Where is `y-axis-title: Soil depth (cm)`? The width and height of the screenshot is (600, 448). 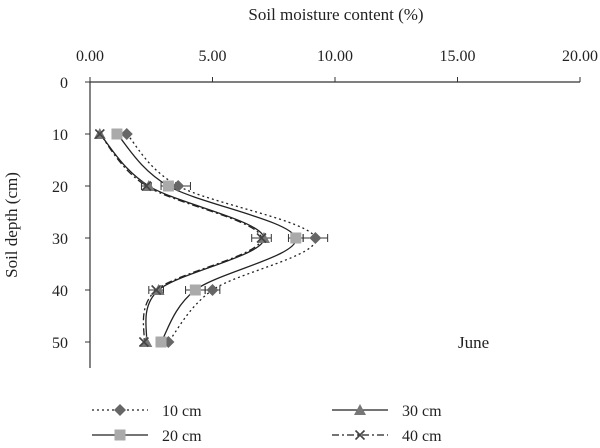
y-axis-title: Soil depth (cm) is located at coordinates (11, 225).